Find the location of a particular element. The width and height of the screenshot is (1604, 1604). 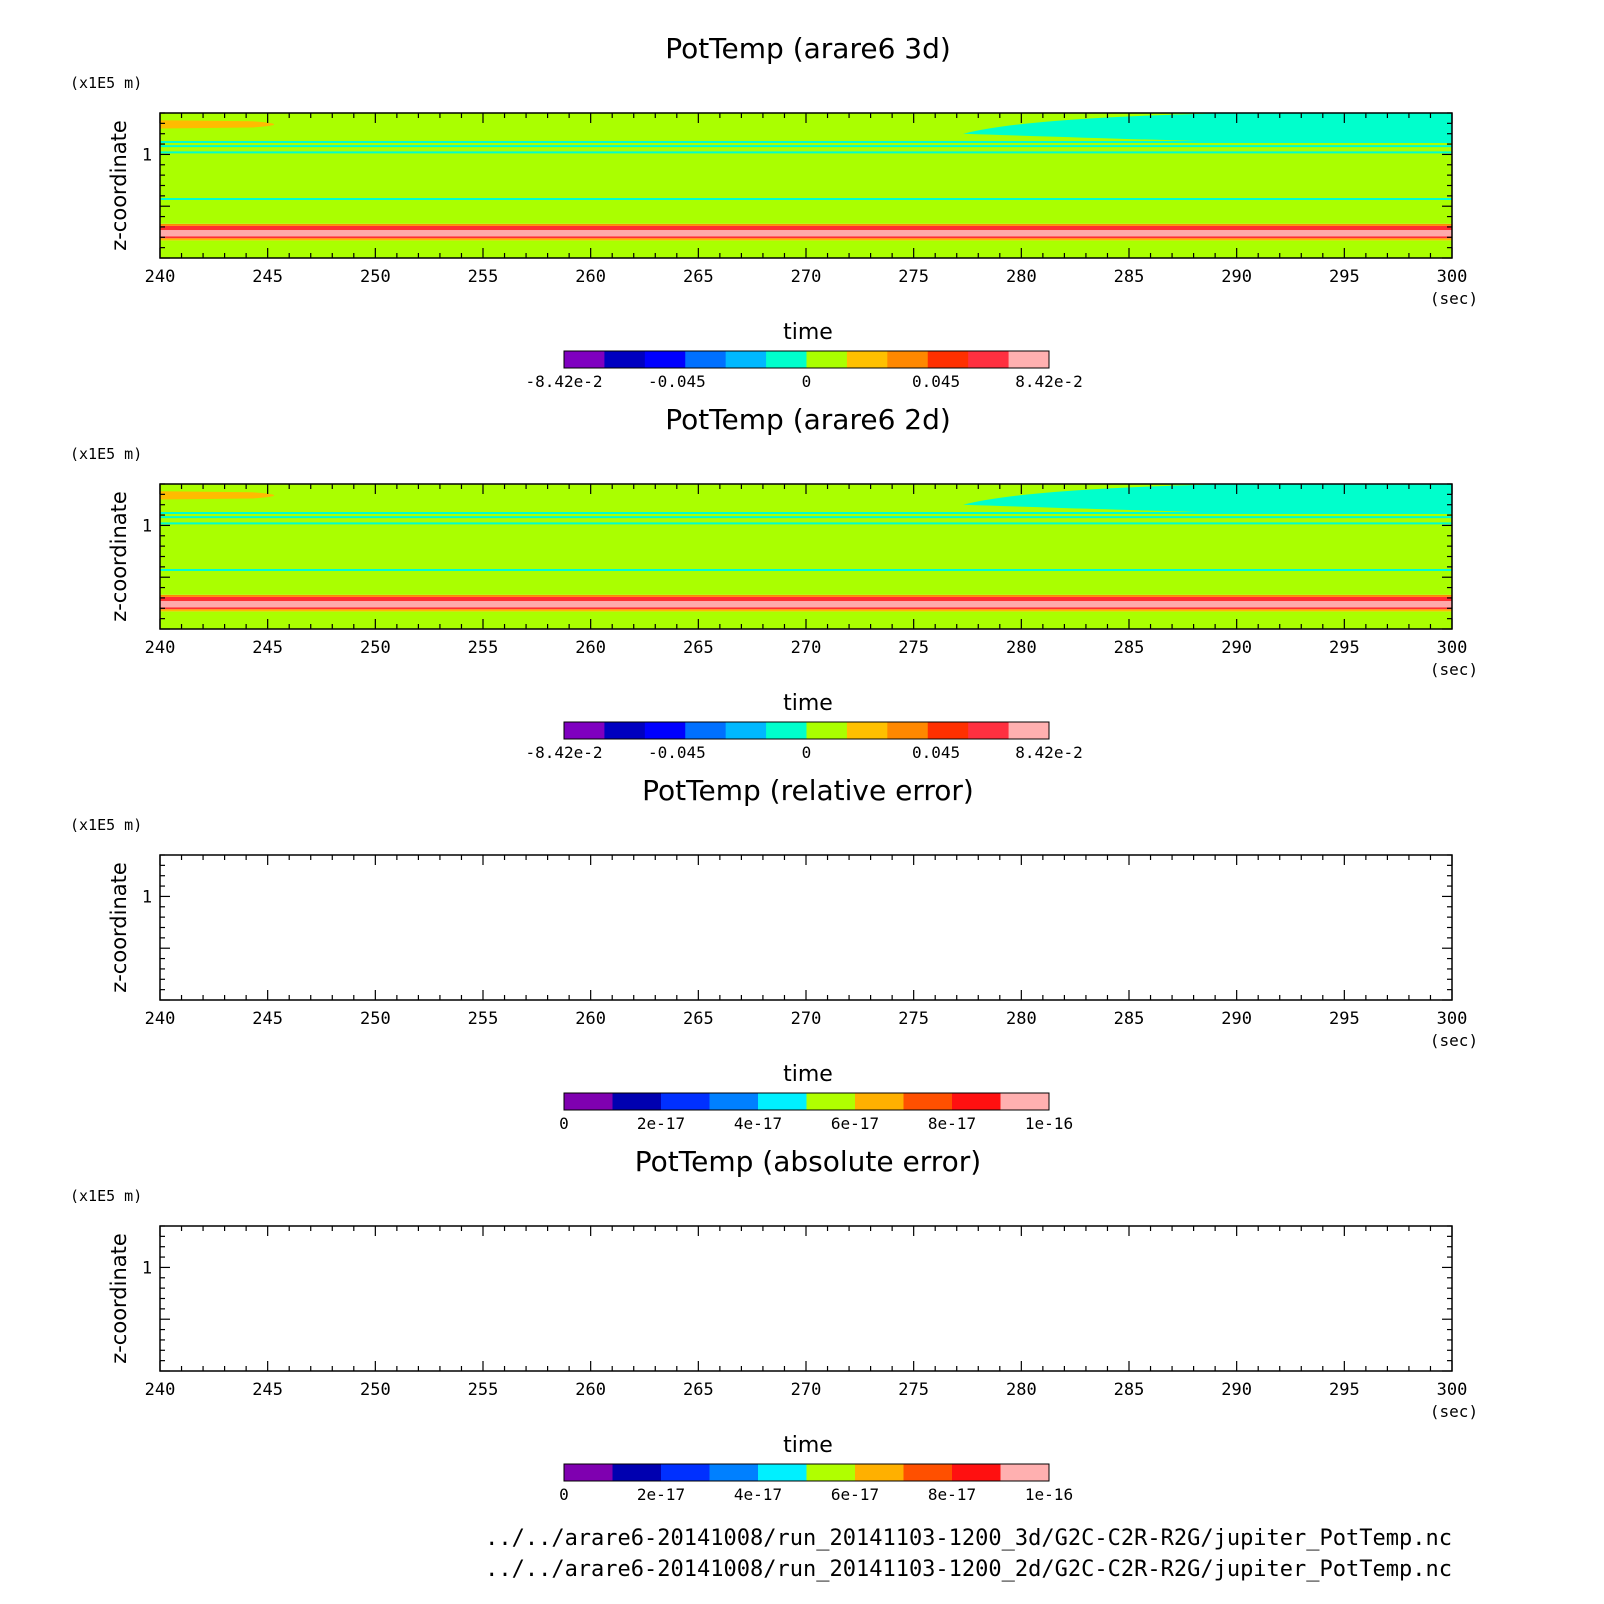

colorbar: -8.42e-2 -0.045 0 0.045 8.42e-2 is located at coordinates (804, 741).